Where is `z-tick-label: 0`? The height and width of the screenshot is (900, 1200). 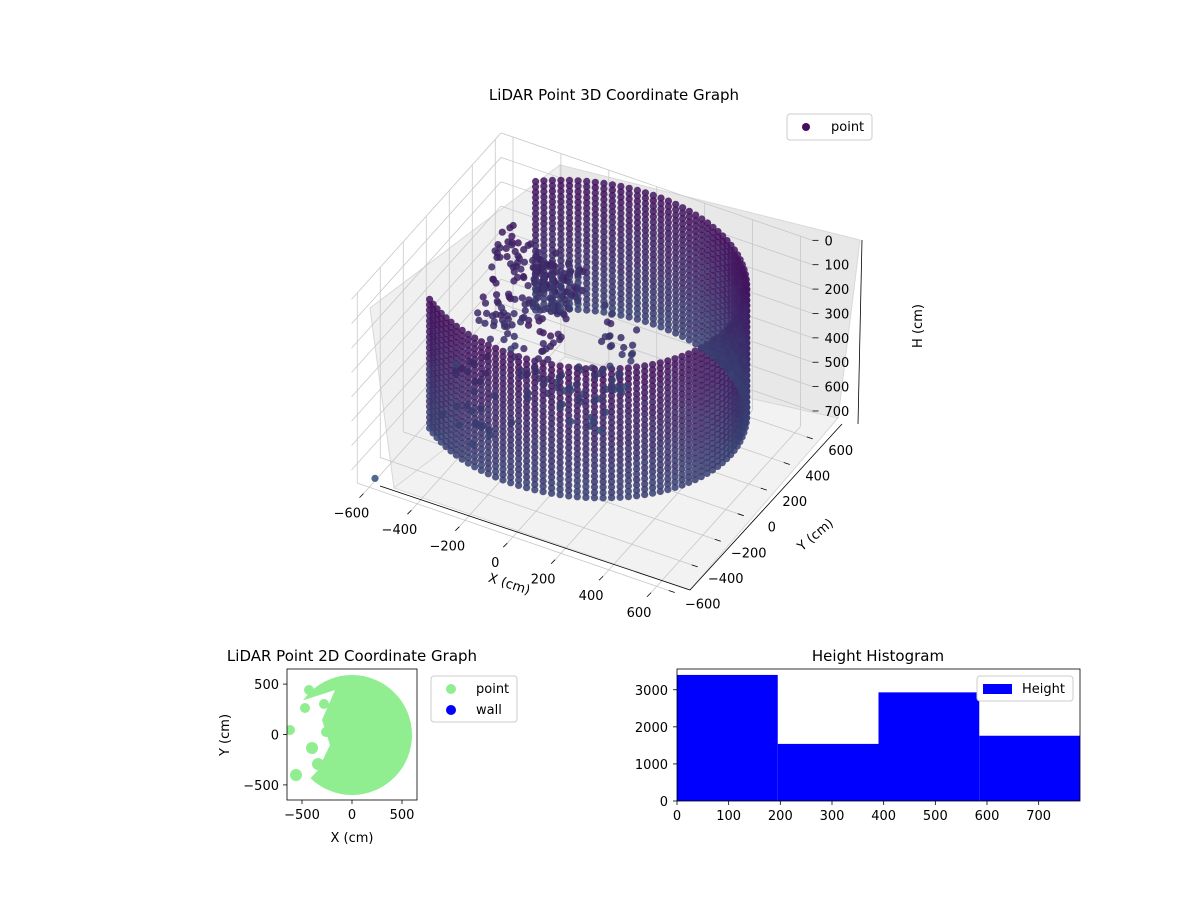 z-tick-label: 0 is located at coordinates (828, 241).